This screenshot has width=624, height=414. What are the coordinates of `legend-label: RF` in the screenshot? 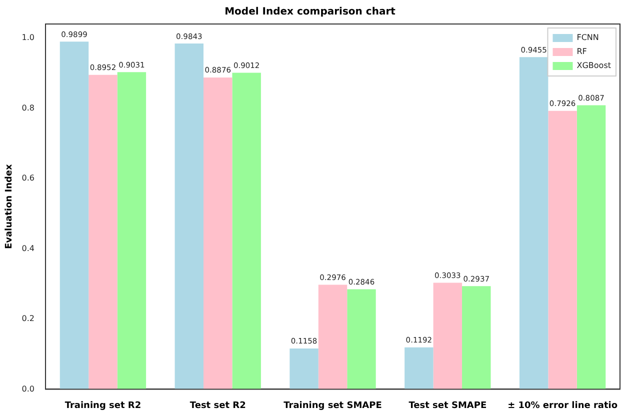 It's located at (582, 51).